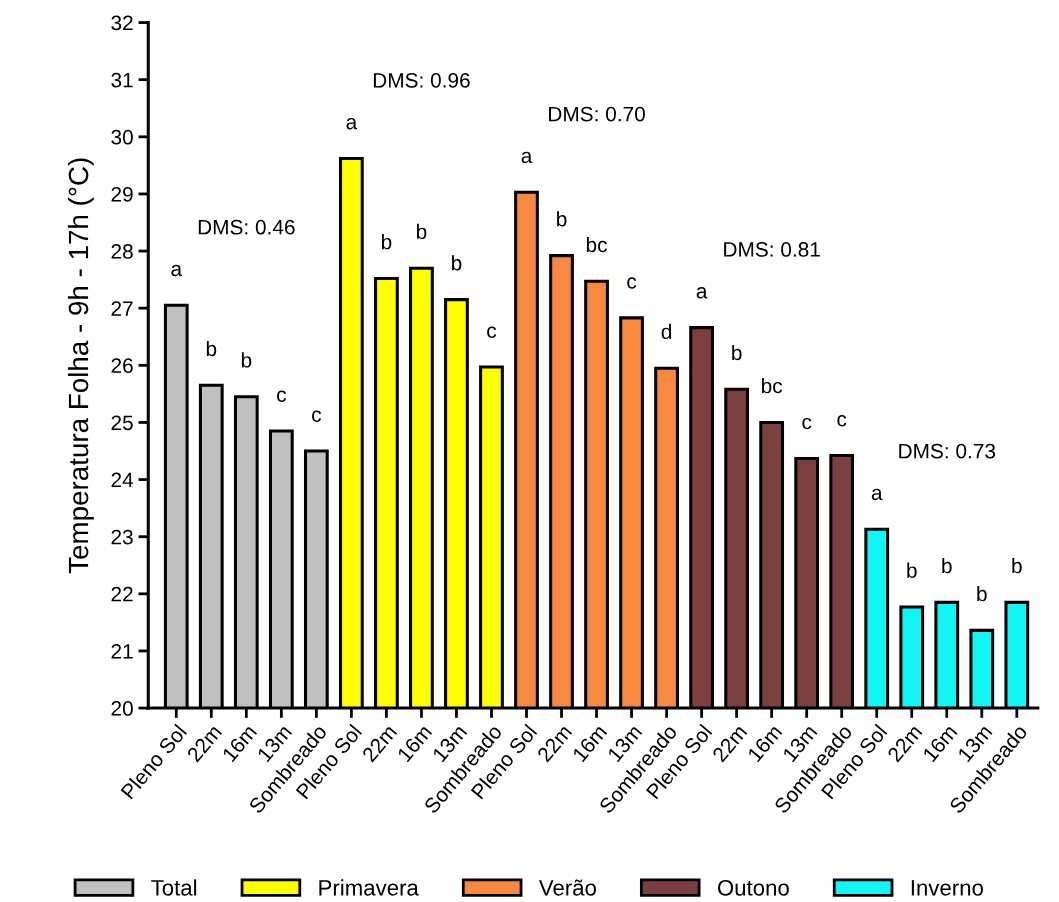  What do you see at coordinates (122, 23) in the screenshot?
I see `y-tick-label: 32` at bounding box center [122, 23].